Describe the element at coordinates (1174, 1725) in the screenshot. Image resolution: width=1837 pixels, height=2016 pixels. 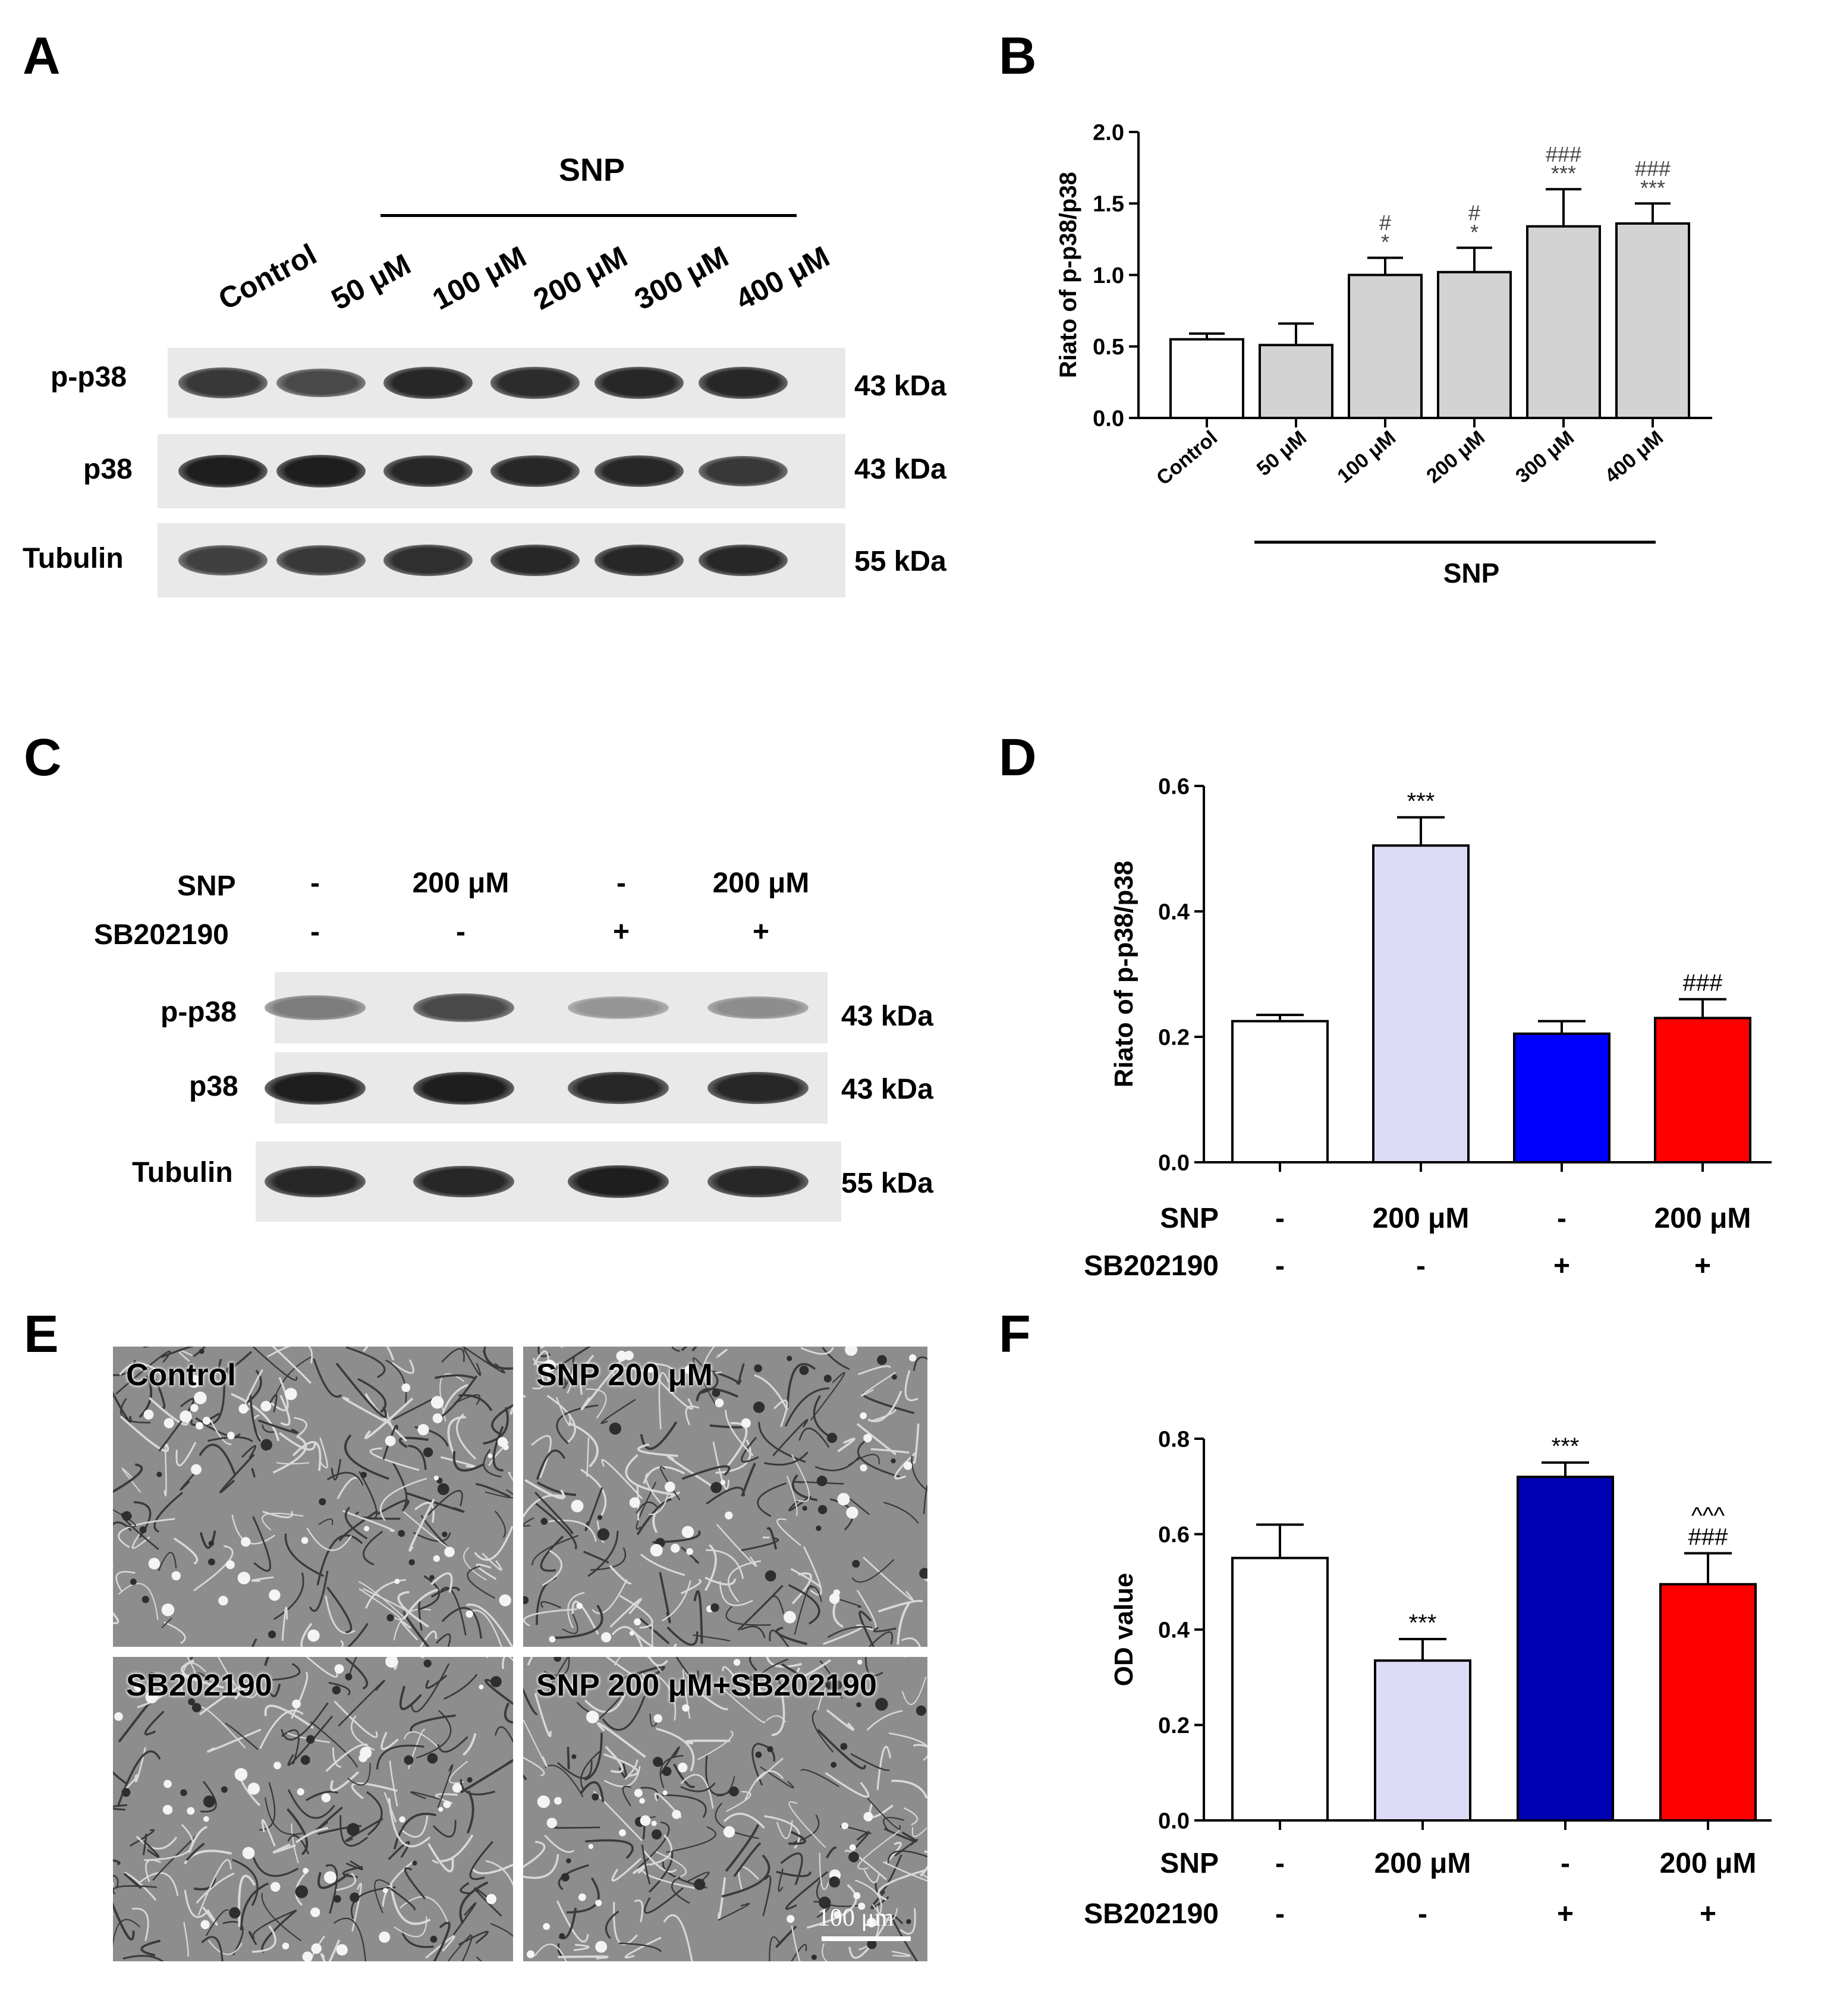
I see `y-tick-label: 0.2` at that location.